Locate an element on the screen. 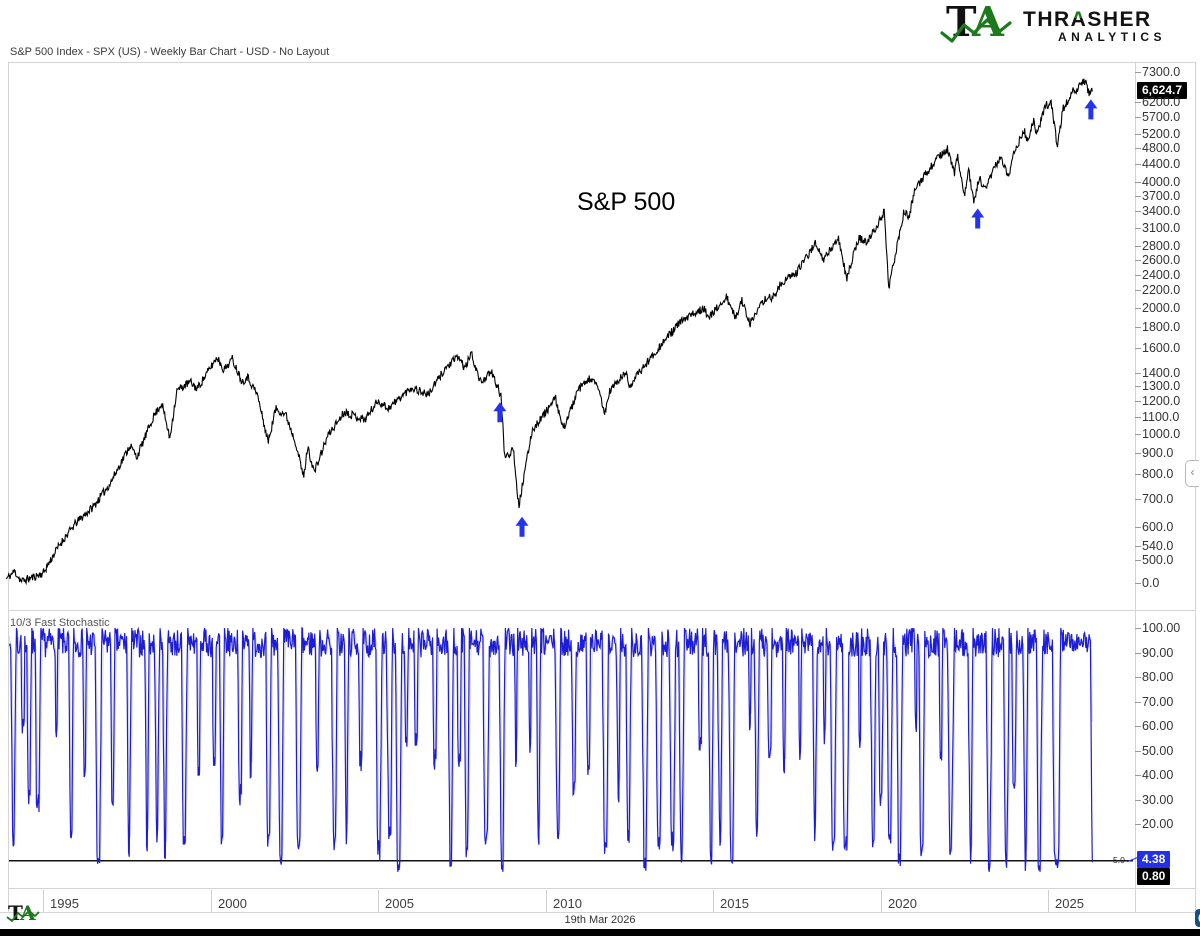  logo-name: THRASHER is located at coordinates (1087, 19).